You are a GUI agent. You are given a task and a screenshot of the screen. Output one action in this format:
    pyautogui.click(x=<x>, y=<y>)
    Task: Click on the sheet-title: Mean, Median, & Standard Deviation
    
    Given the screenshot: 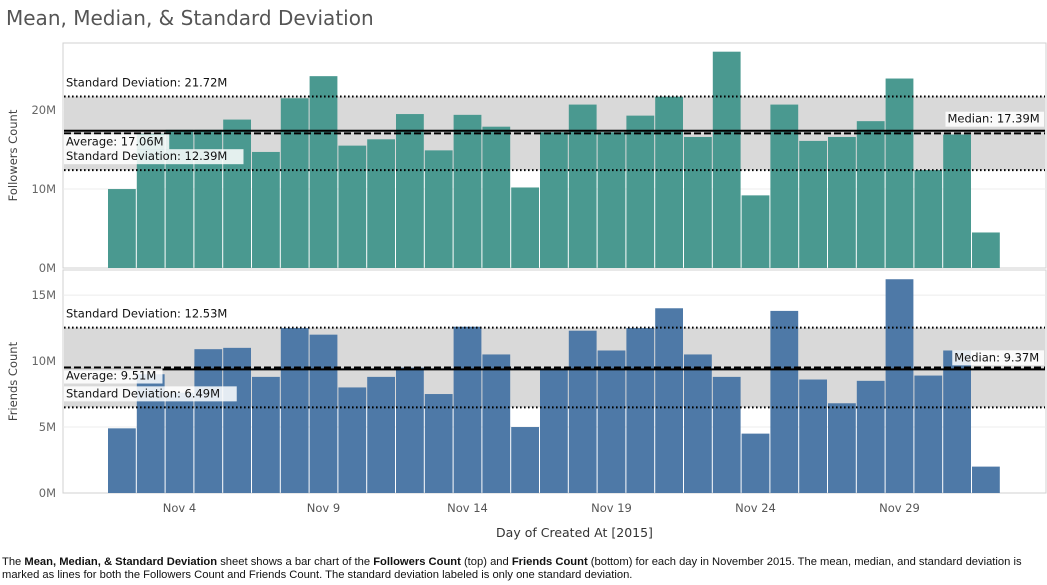 What is the action you would take?
    pyautogui.click(x=190, y=18)
    